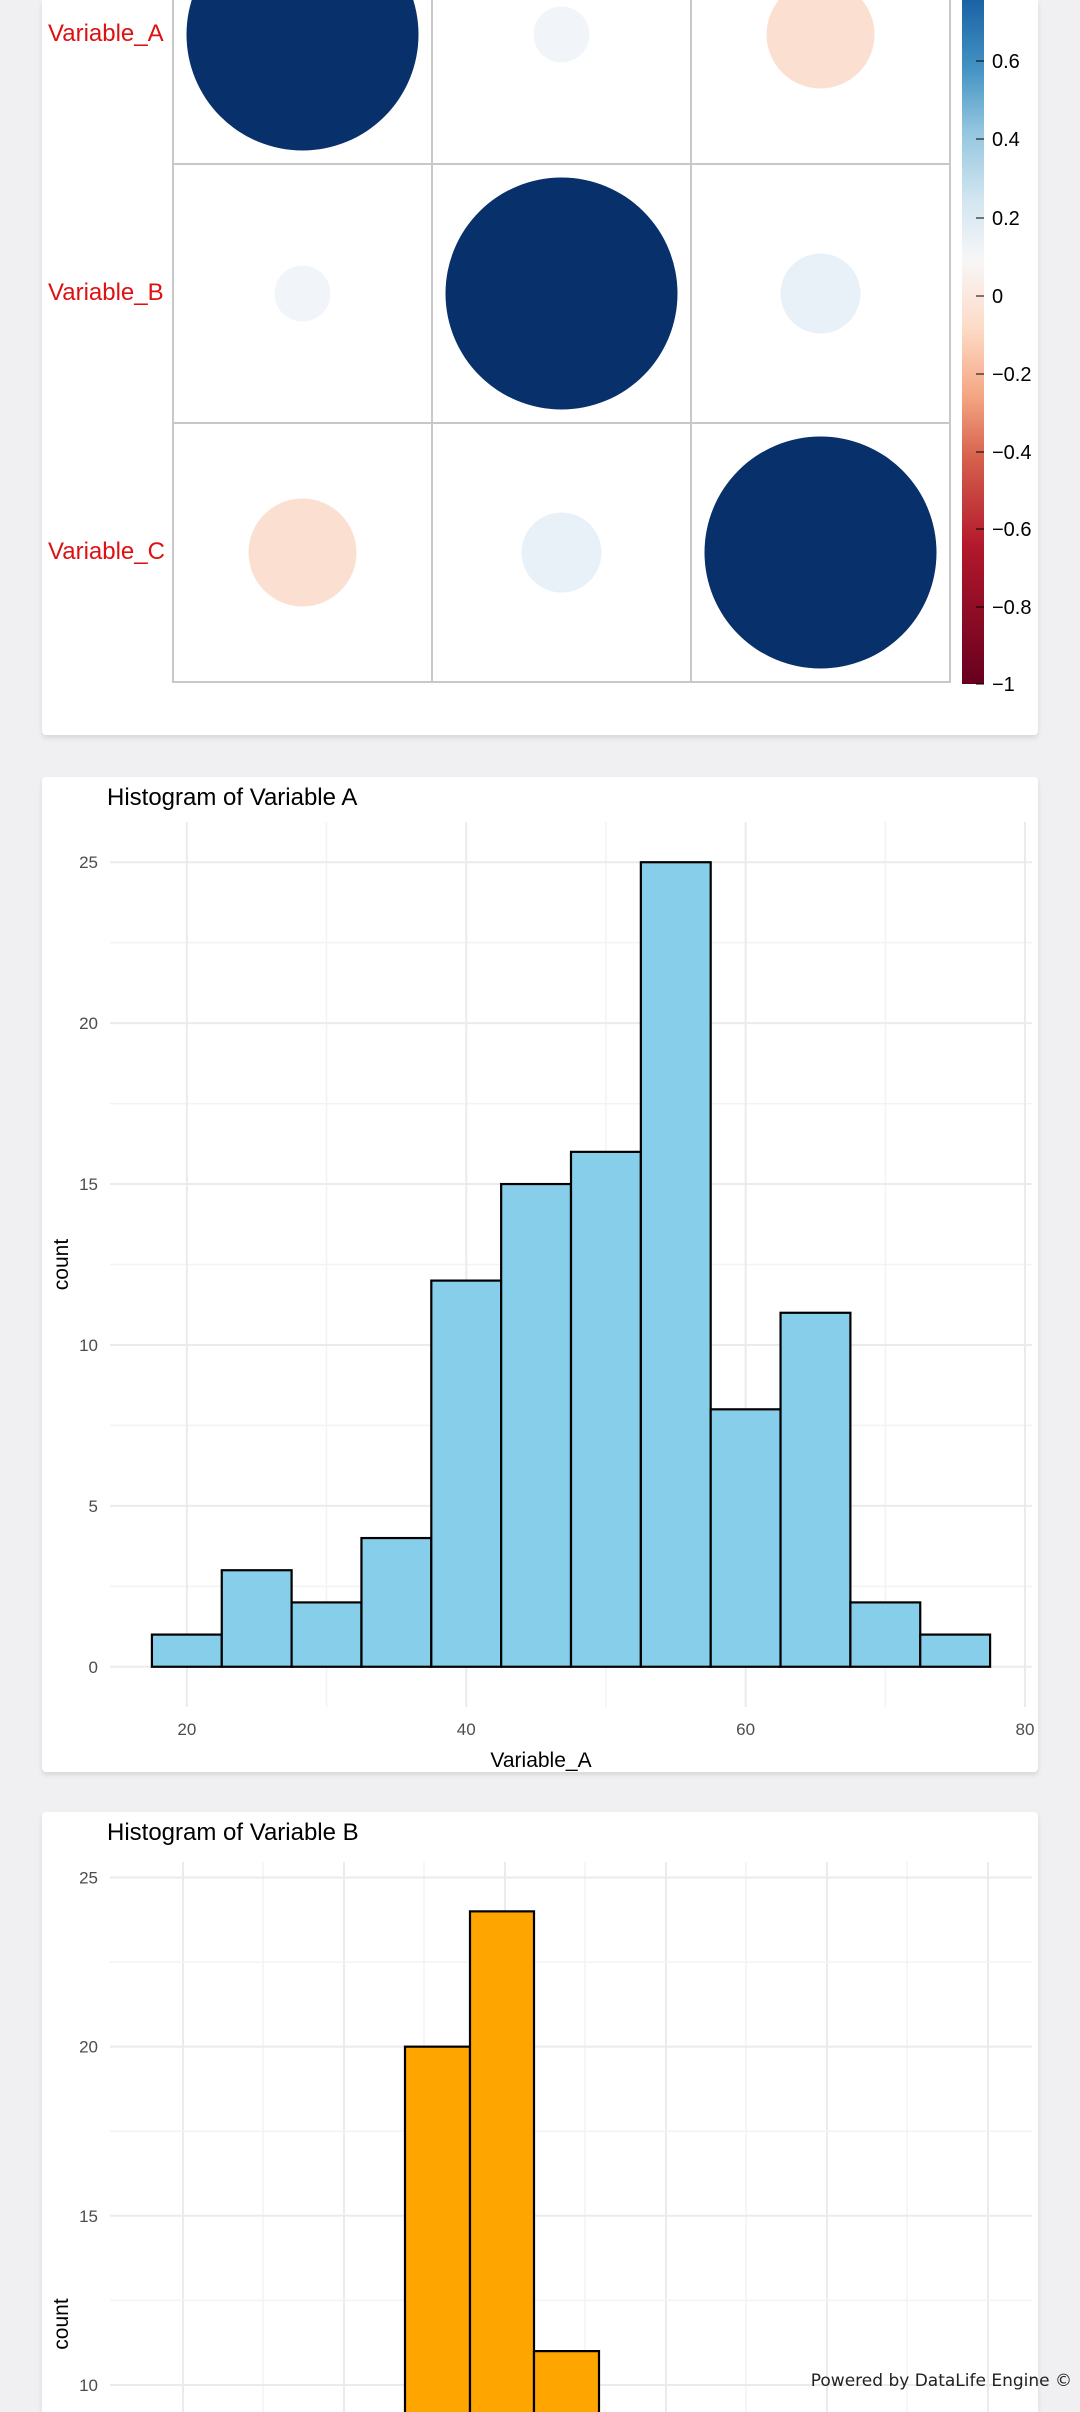 This screenshot has height=2412, width=1080. What do you see at coordinates (1011, 530) in the screenshot?
I see `colorbar-tick-label: −0.6` at bounding box center [1011, 530].